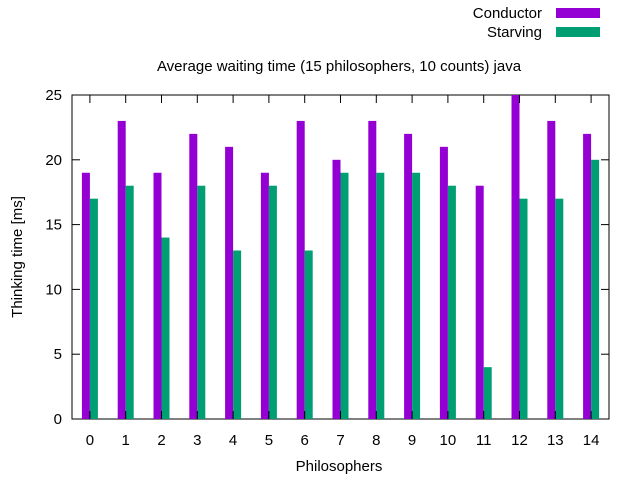 This screenshot has width=640, height=480. I want to click on x-axis-label: Philosophers, so click(339, 466).